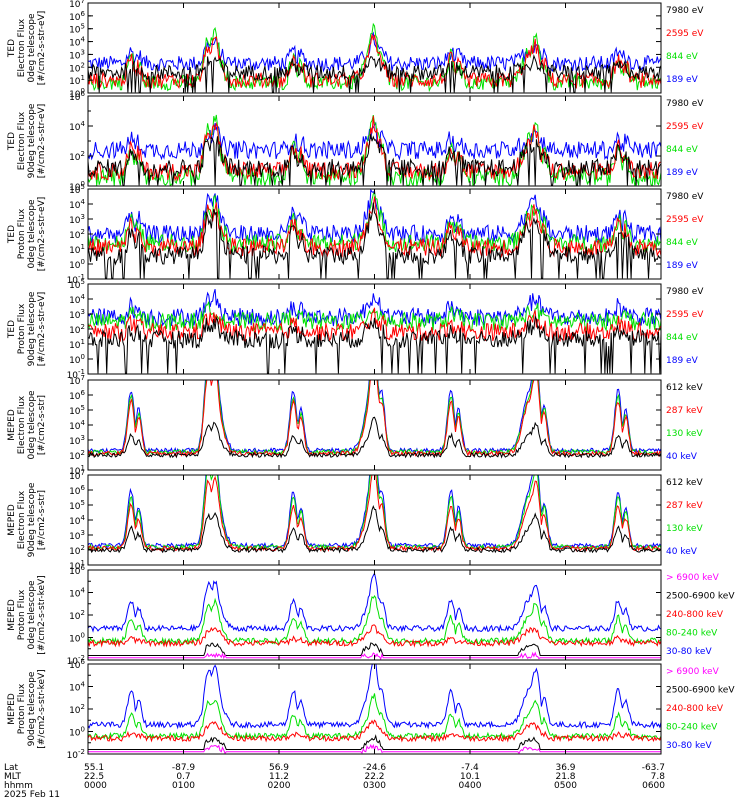 The width and height of the screenshot is (750, 800). What do you see at coordinates (183, 777) in the screenshot?
I see `x-tick-mlt: 0.7` at bounding box center [183, 777].